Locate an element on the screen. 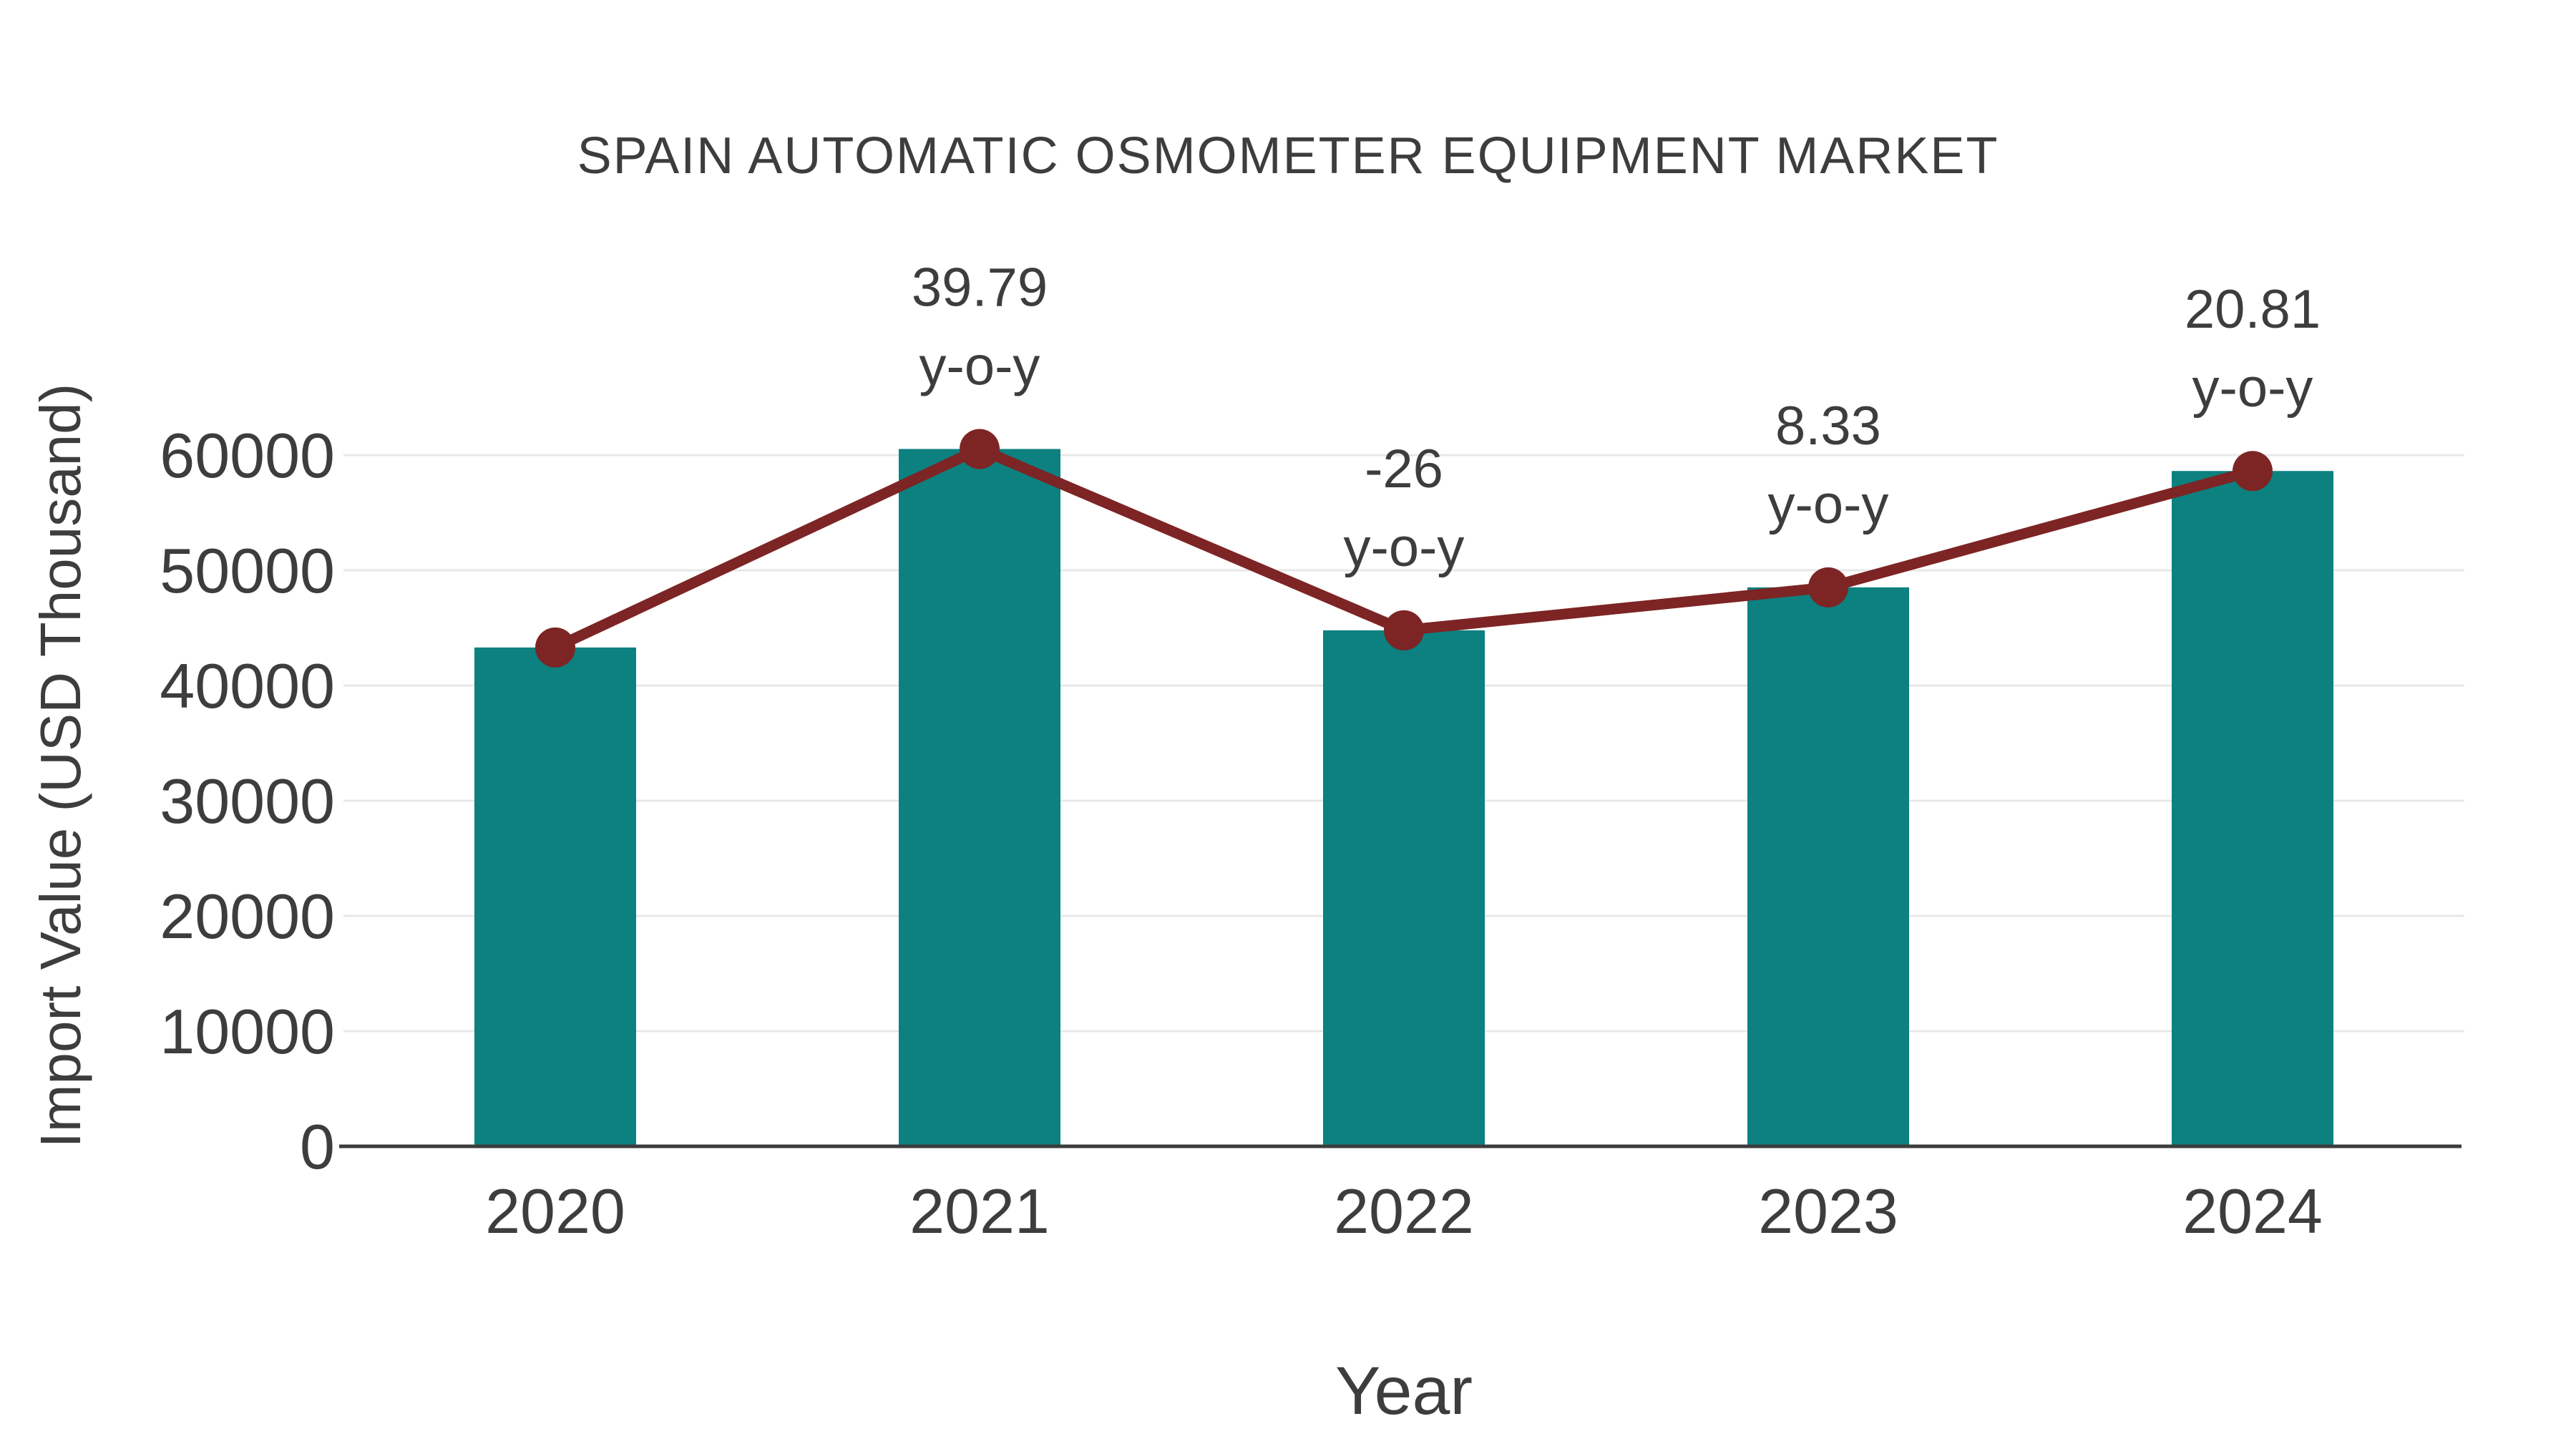 The width and height of the screenshot is (2576, 1449). x-tick-label-2023: 2023 is located at coordinates (1828, 1211).